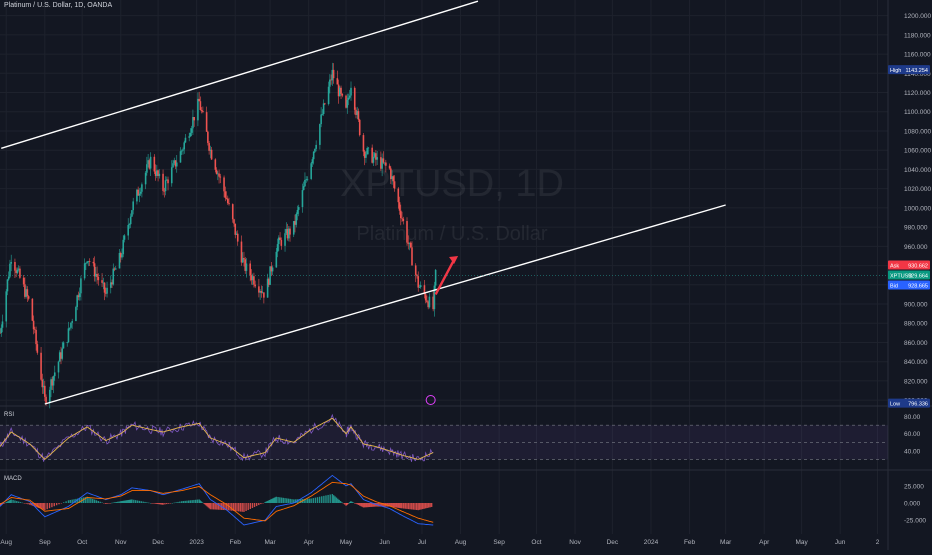  Describe the element at coordinates (236, 542) in the screenshot. I see `time-tick-label: Feb` at that location.